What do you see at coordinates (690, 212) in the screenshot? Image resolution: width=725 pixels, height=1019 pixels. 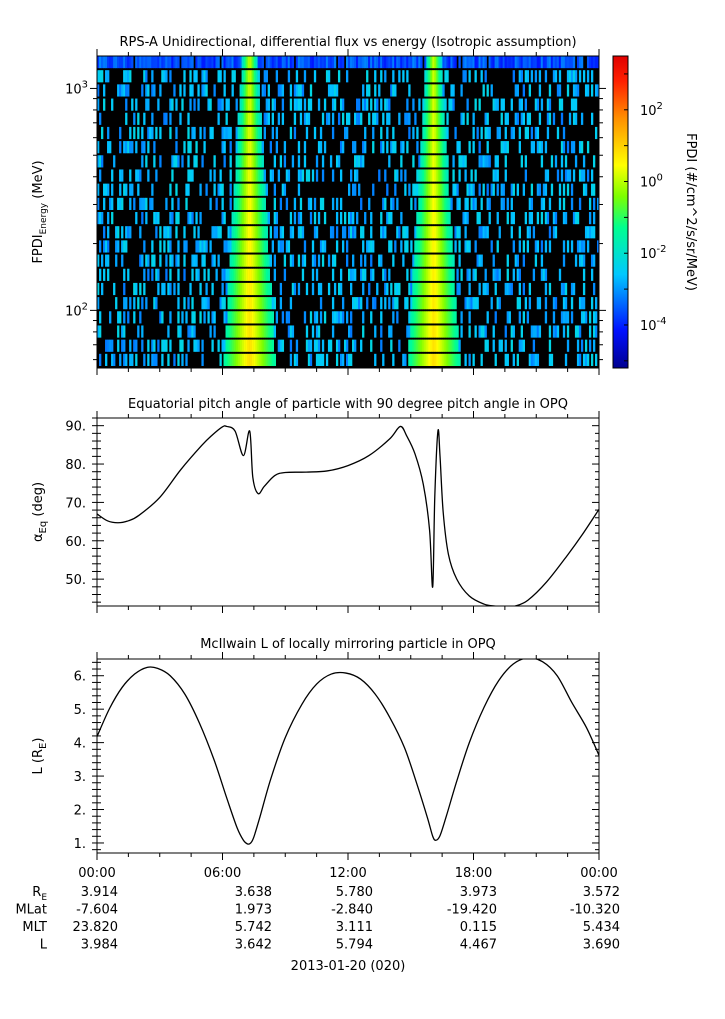 I see `colorbar-label: FPDI (#/cm^2/s/sr/MeV)` at bounding box center [690, 212].